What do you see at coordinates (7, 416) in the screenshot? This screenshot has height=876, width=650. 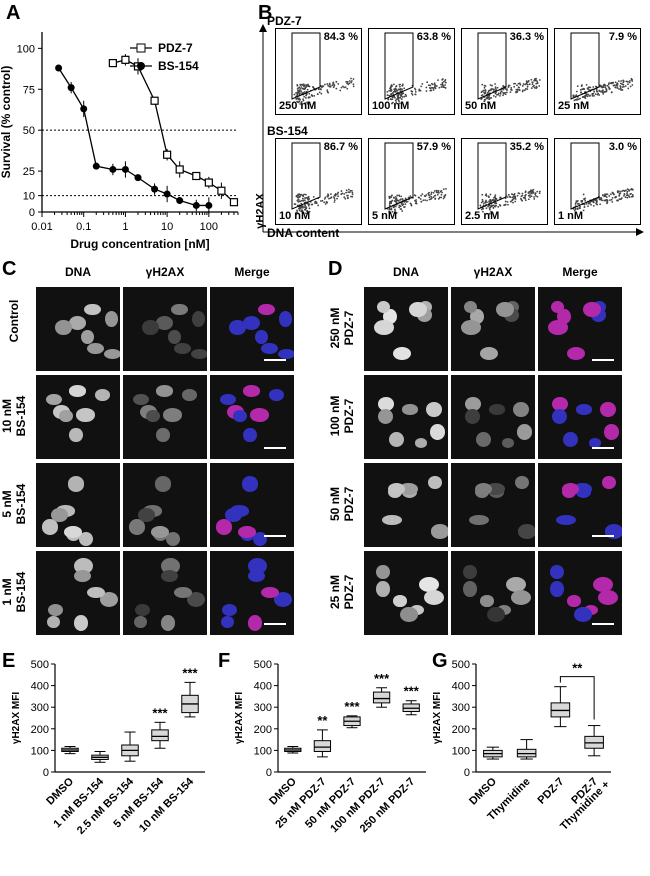 I see `c-row-label-line: 10 nM` at bounding box center [7, 416].